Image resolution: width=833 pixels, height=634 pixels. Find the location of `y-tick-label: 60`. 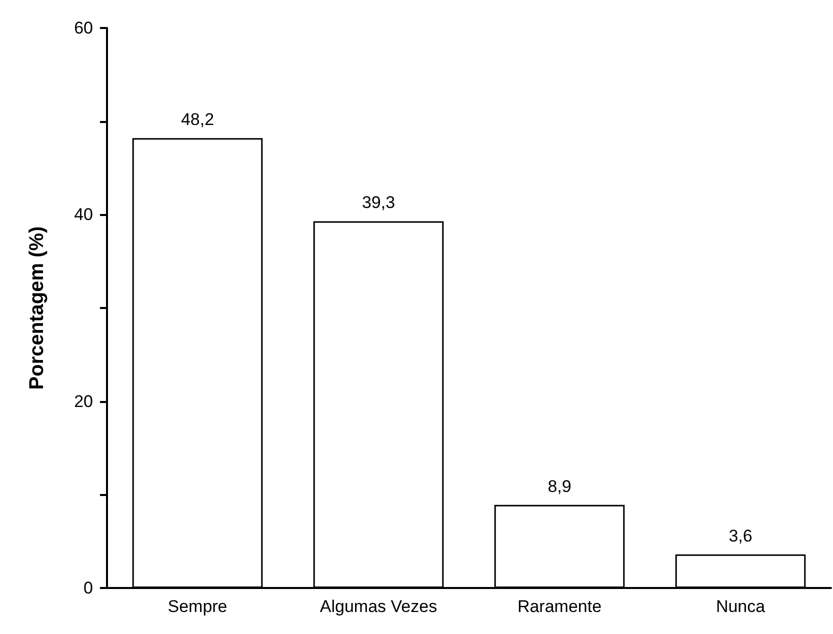

y-tick-label: 60 is located at coordinates (83, 28).